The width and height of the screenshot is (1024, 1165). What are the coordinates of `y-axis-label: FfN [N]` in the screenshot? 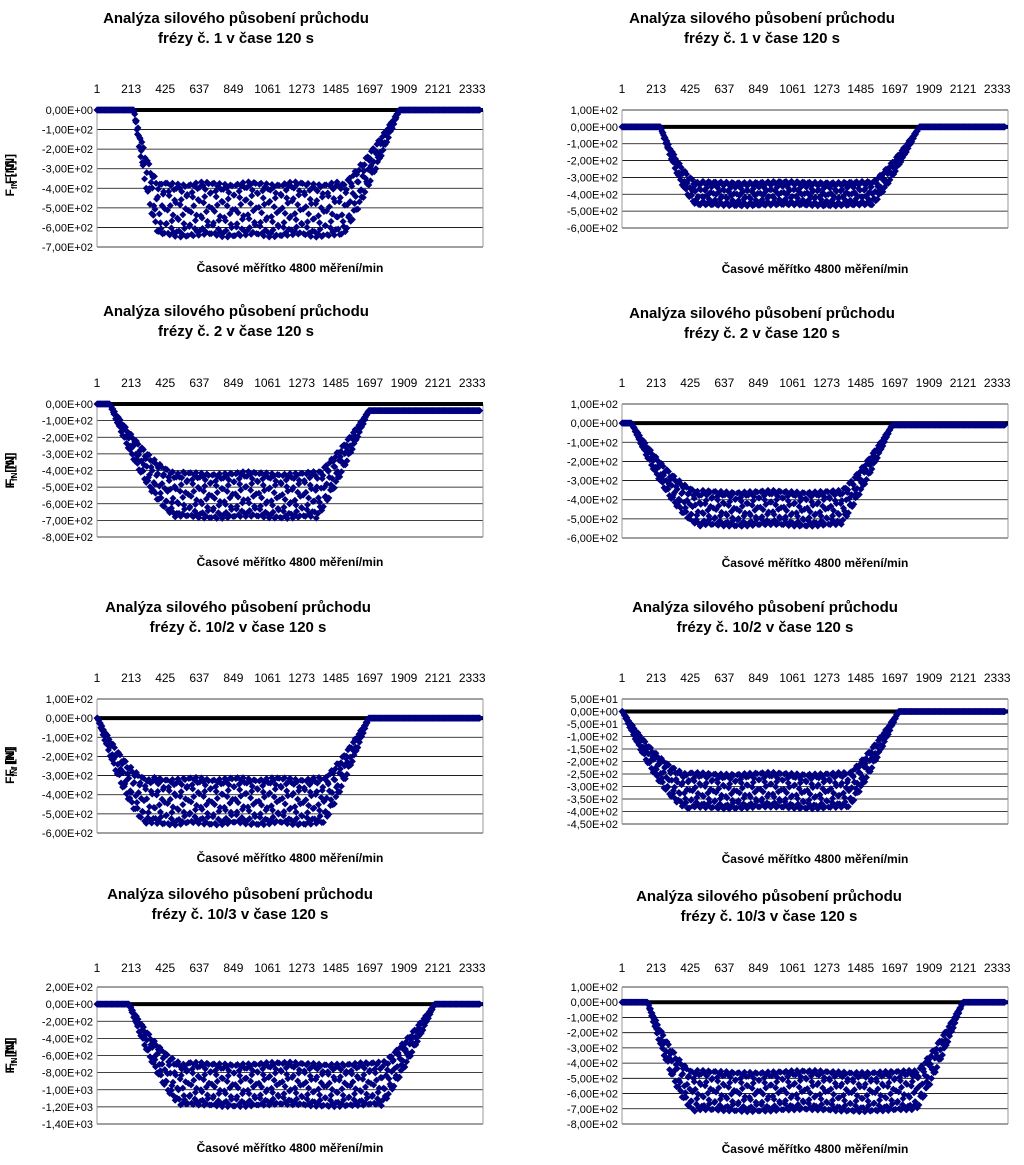 It's located at (11, 179).